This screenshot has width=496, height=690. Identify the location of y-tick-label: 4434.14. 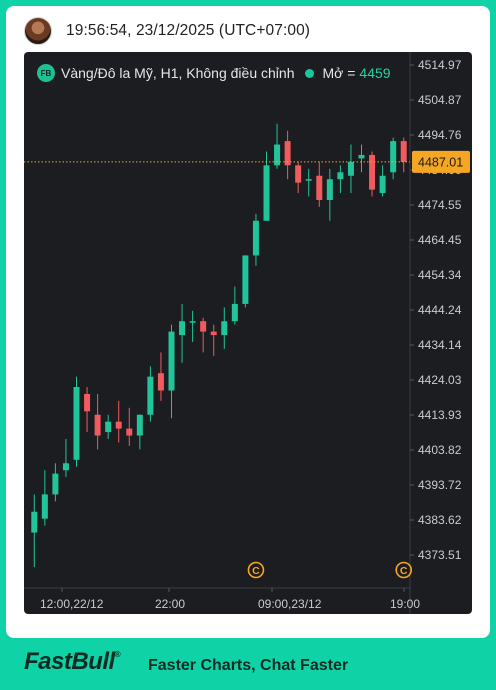
(440, 345).